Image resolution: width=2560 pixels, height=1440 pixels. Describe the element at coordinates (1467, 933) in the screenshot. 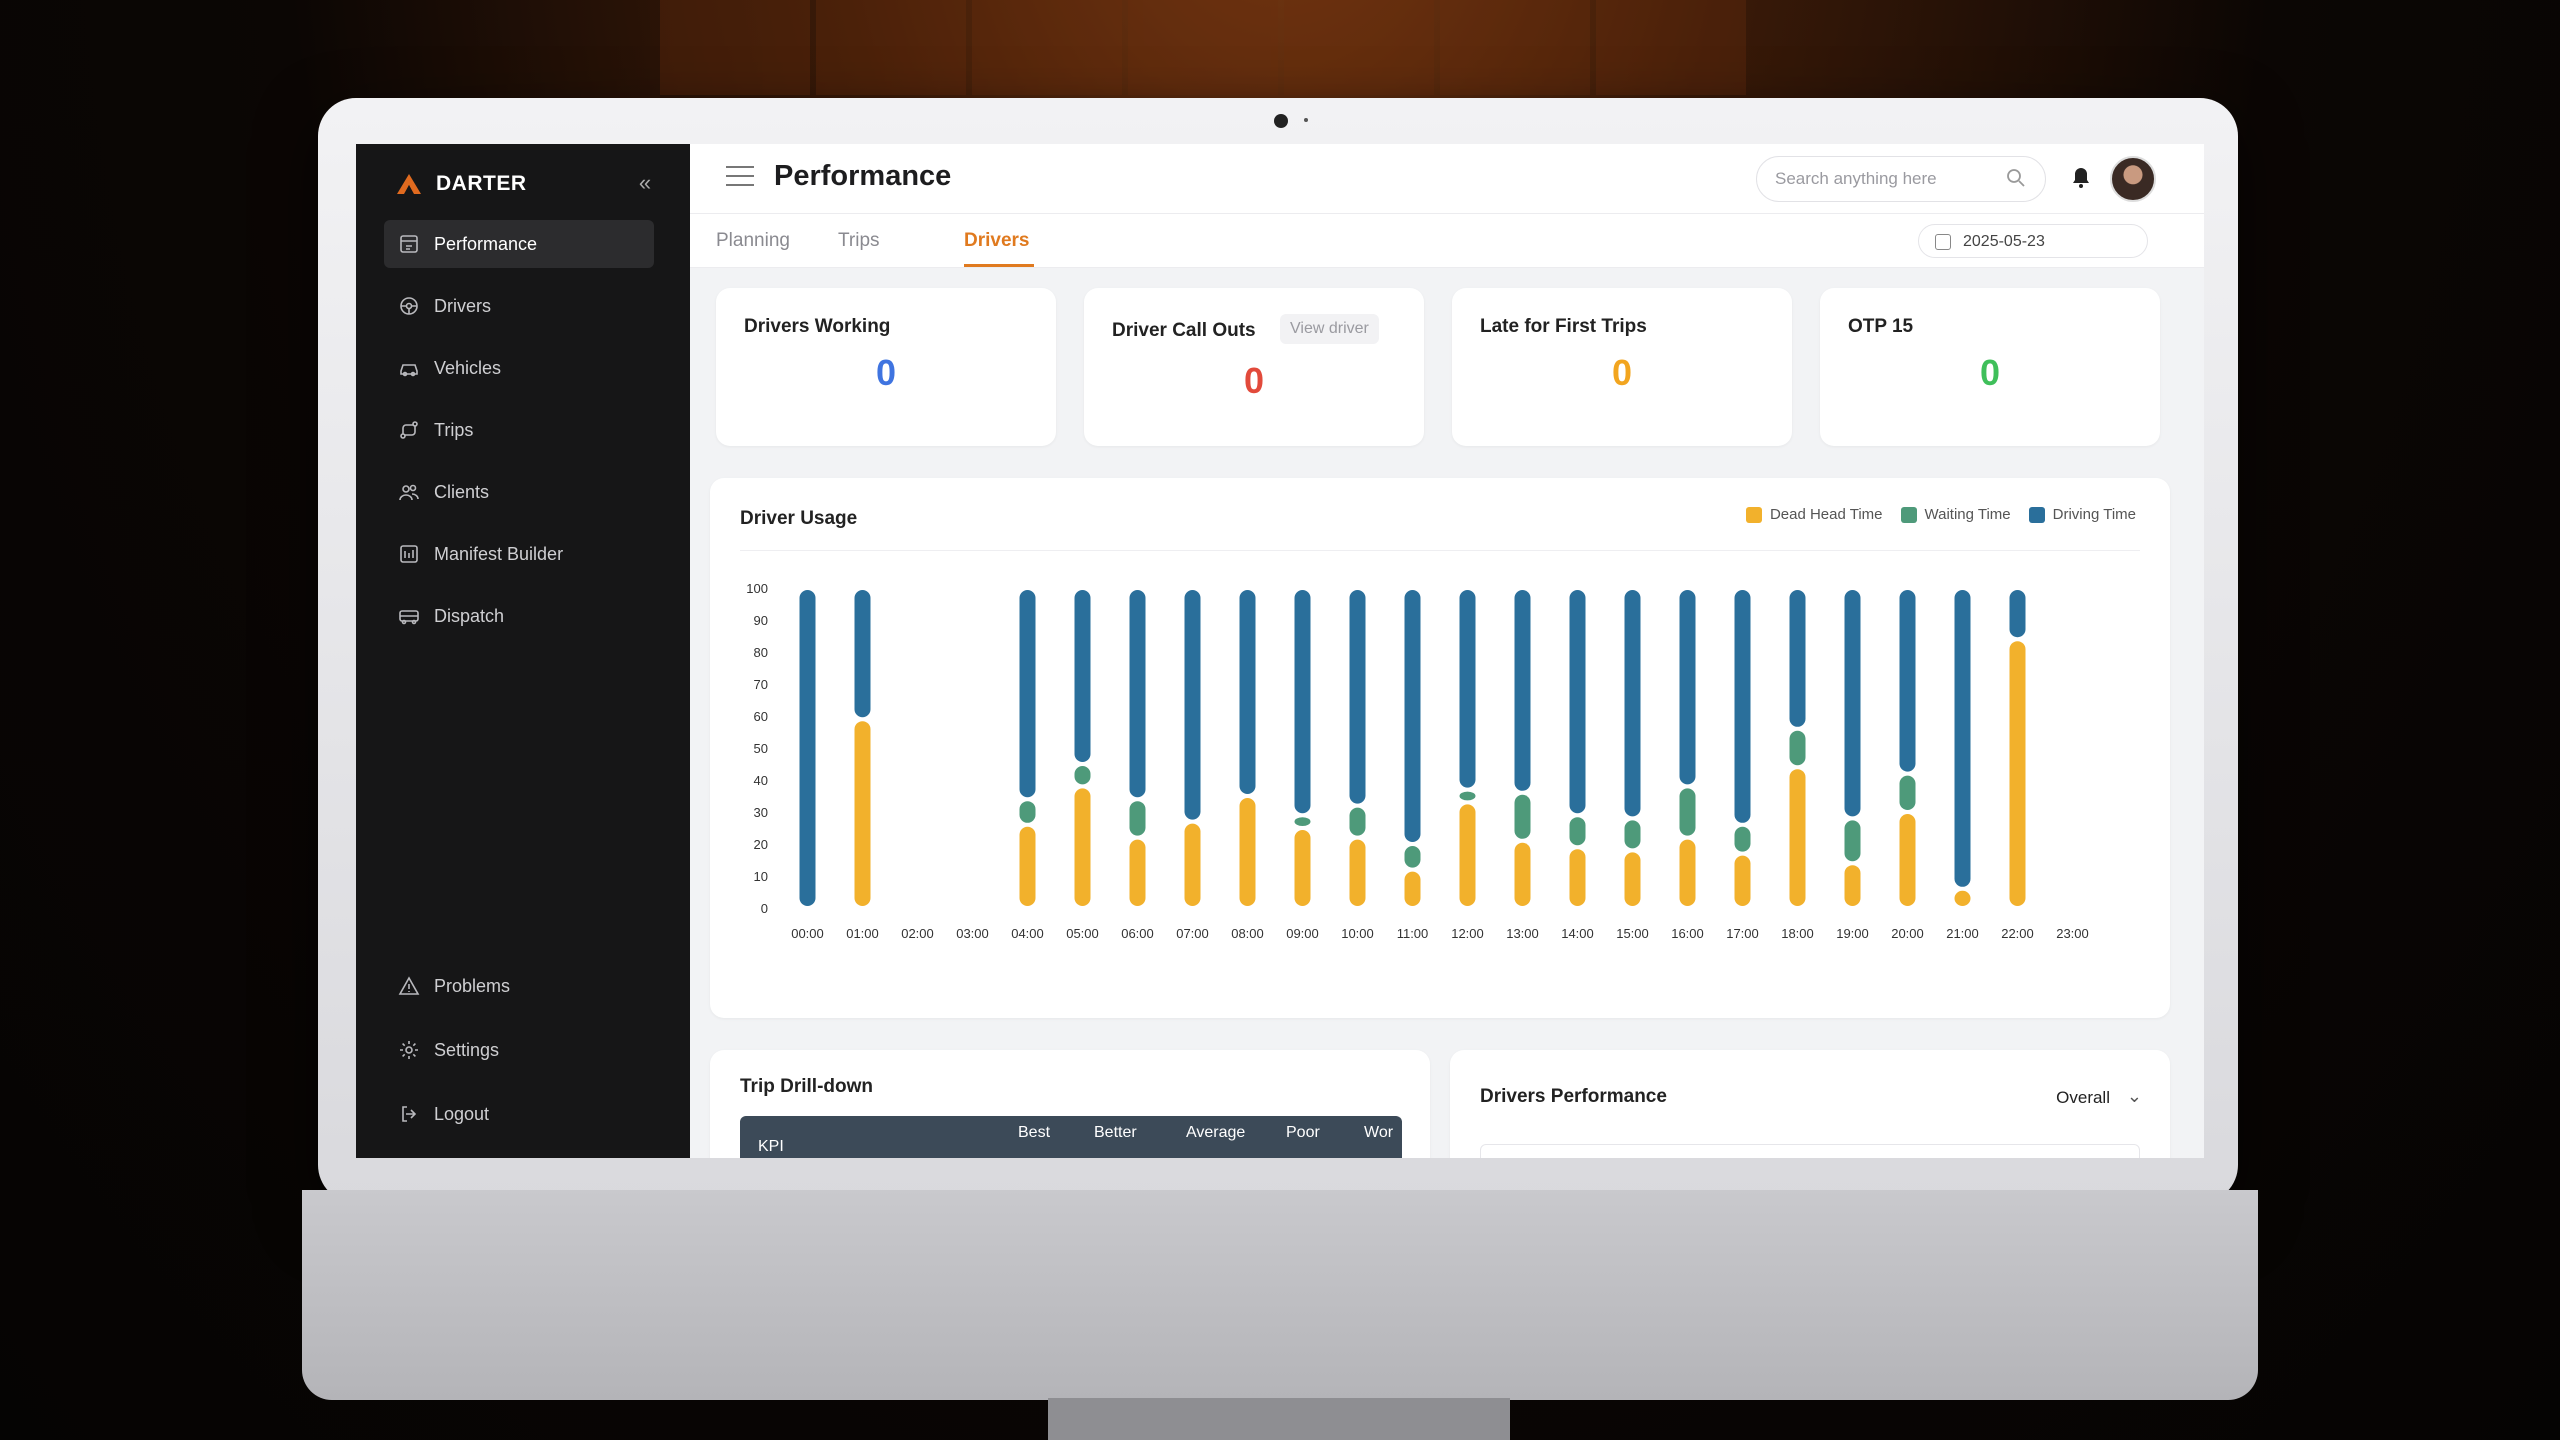

I see `x-tick-label: 12:00` at that location.